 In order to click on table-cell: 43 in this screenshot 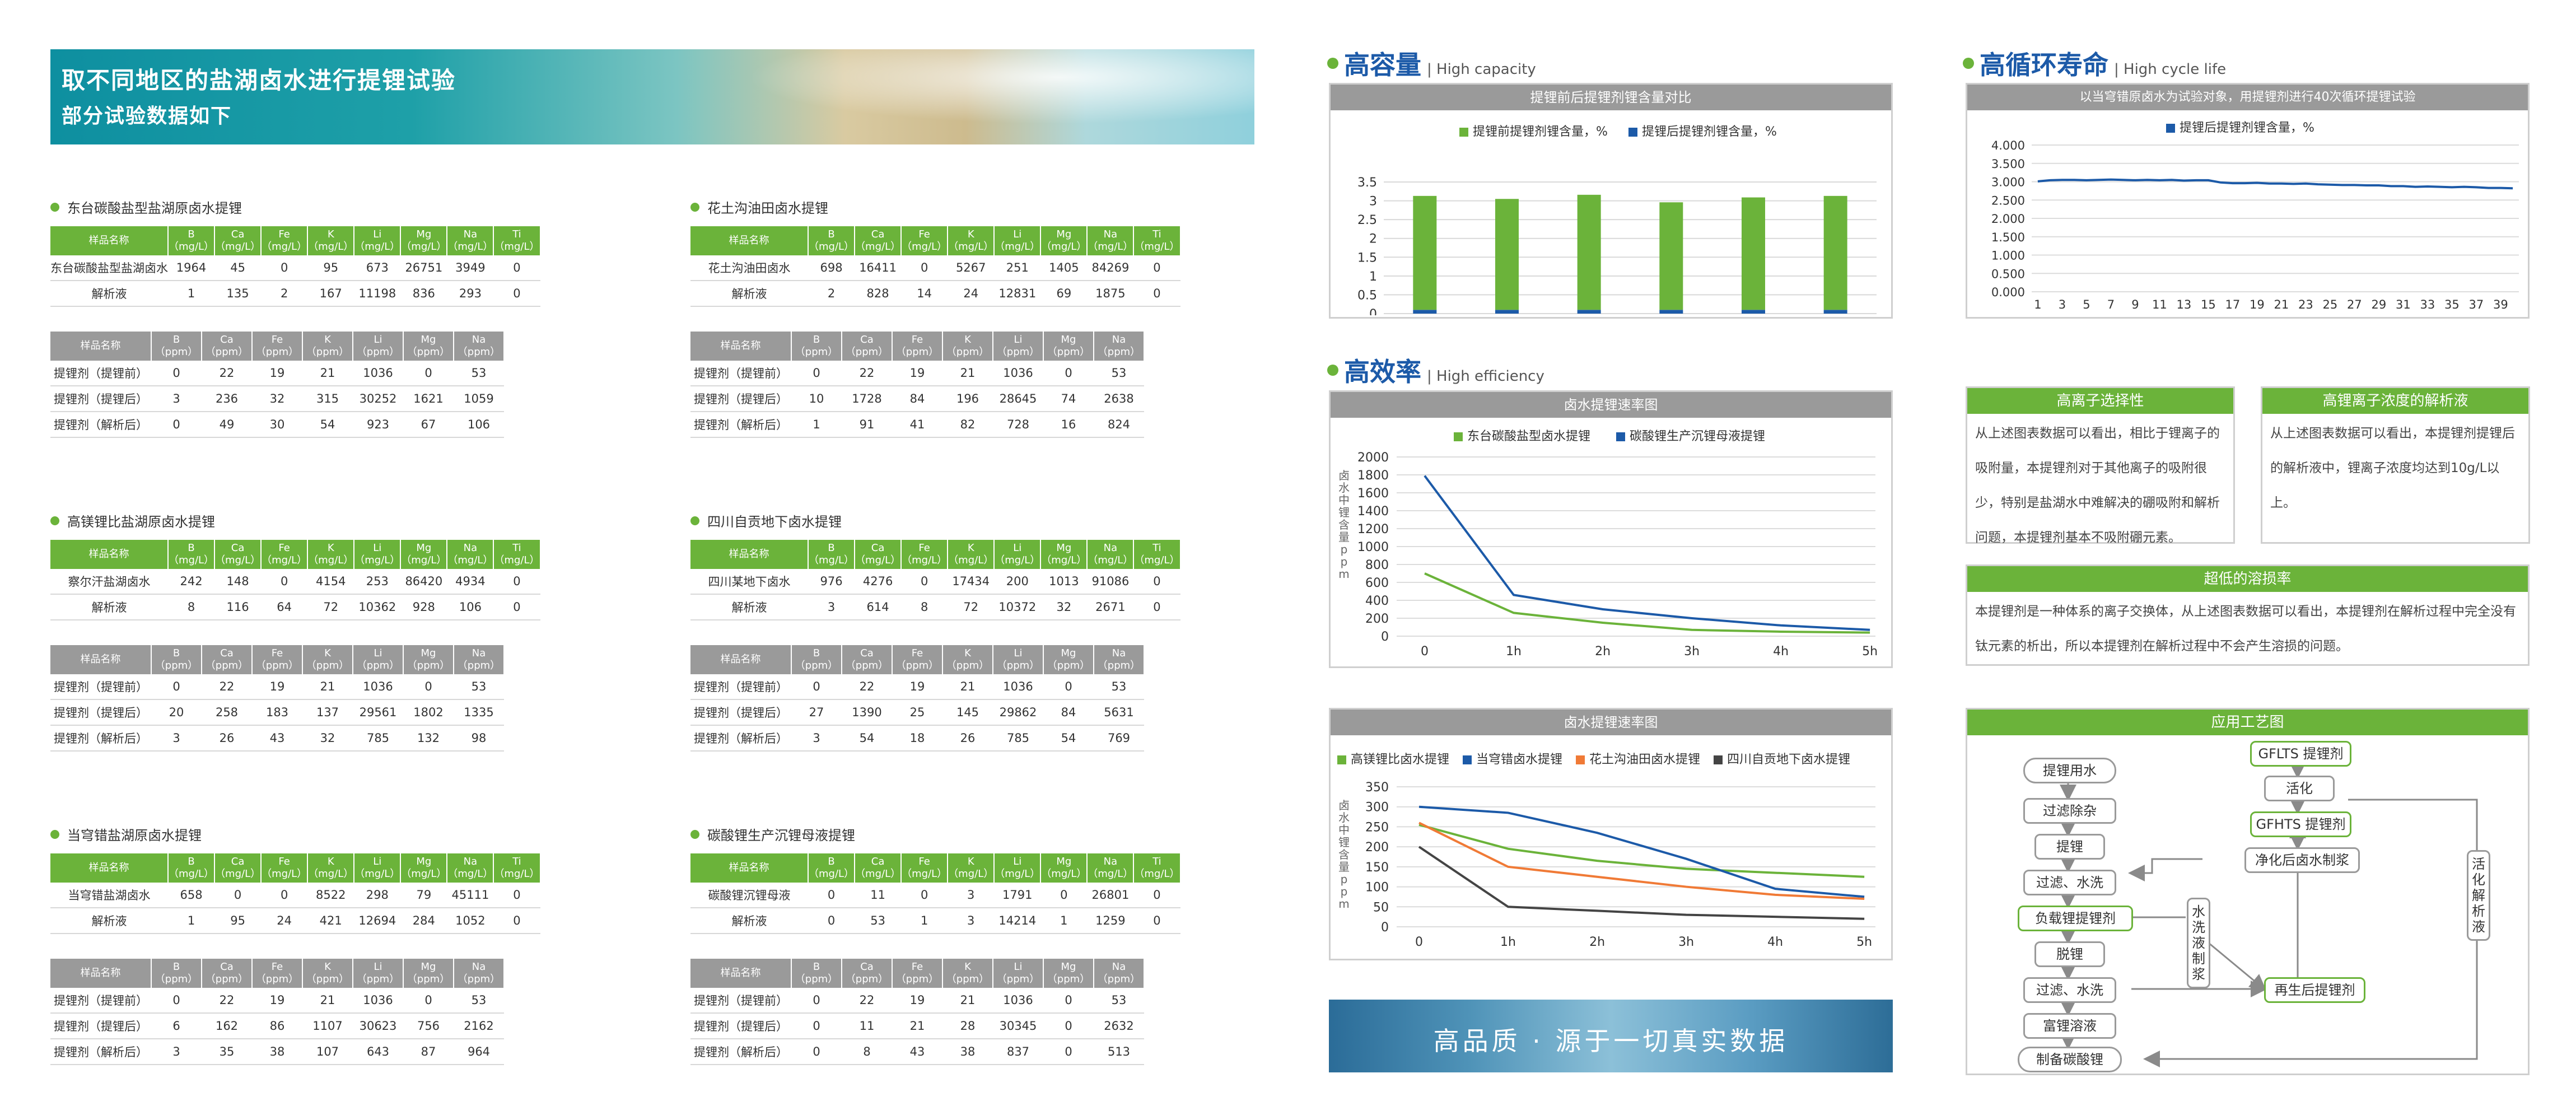, I will do `click(917, 1052)`.